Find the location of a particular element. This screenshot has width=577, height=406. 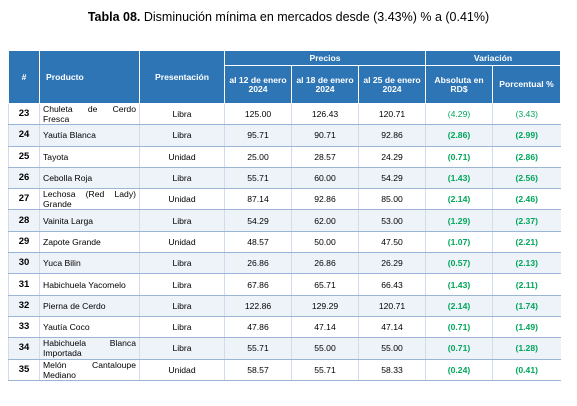

product-name: Chuleta de Cerdo Fresca is located at coordinates (89, 114).